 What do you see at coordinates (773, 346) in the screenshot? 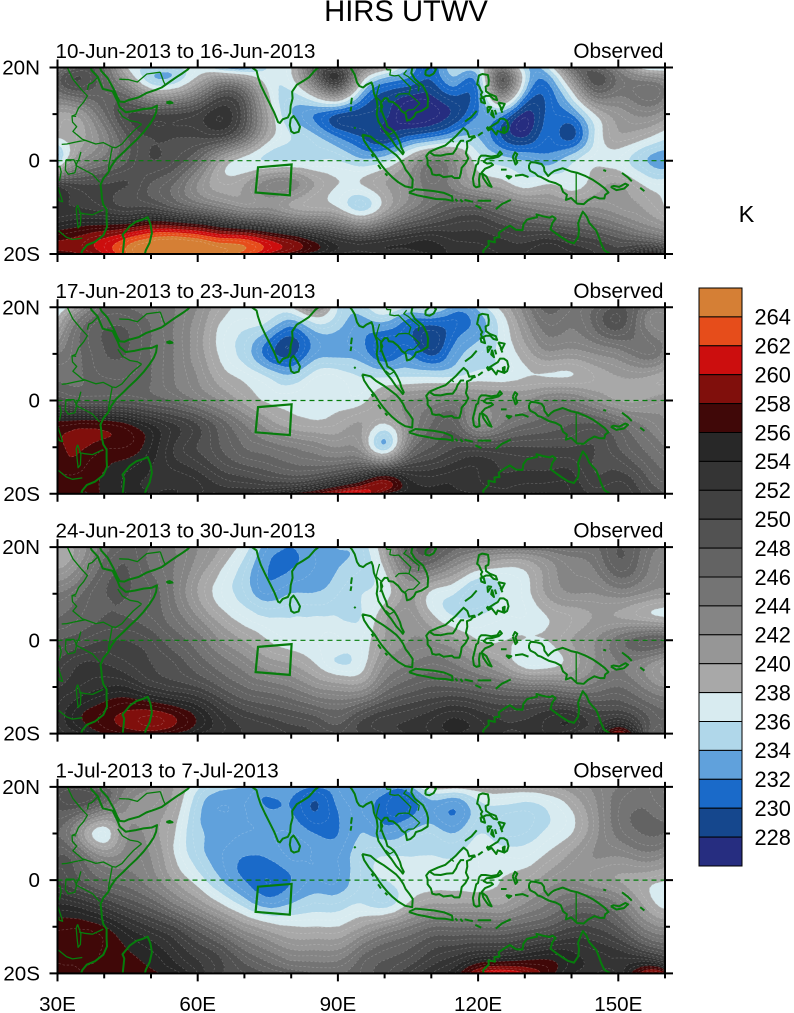
I see `svg-text: 262` at bounding box center [773, 346].